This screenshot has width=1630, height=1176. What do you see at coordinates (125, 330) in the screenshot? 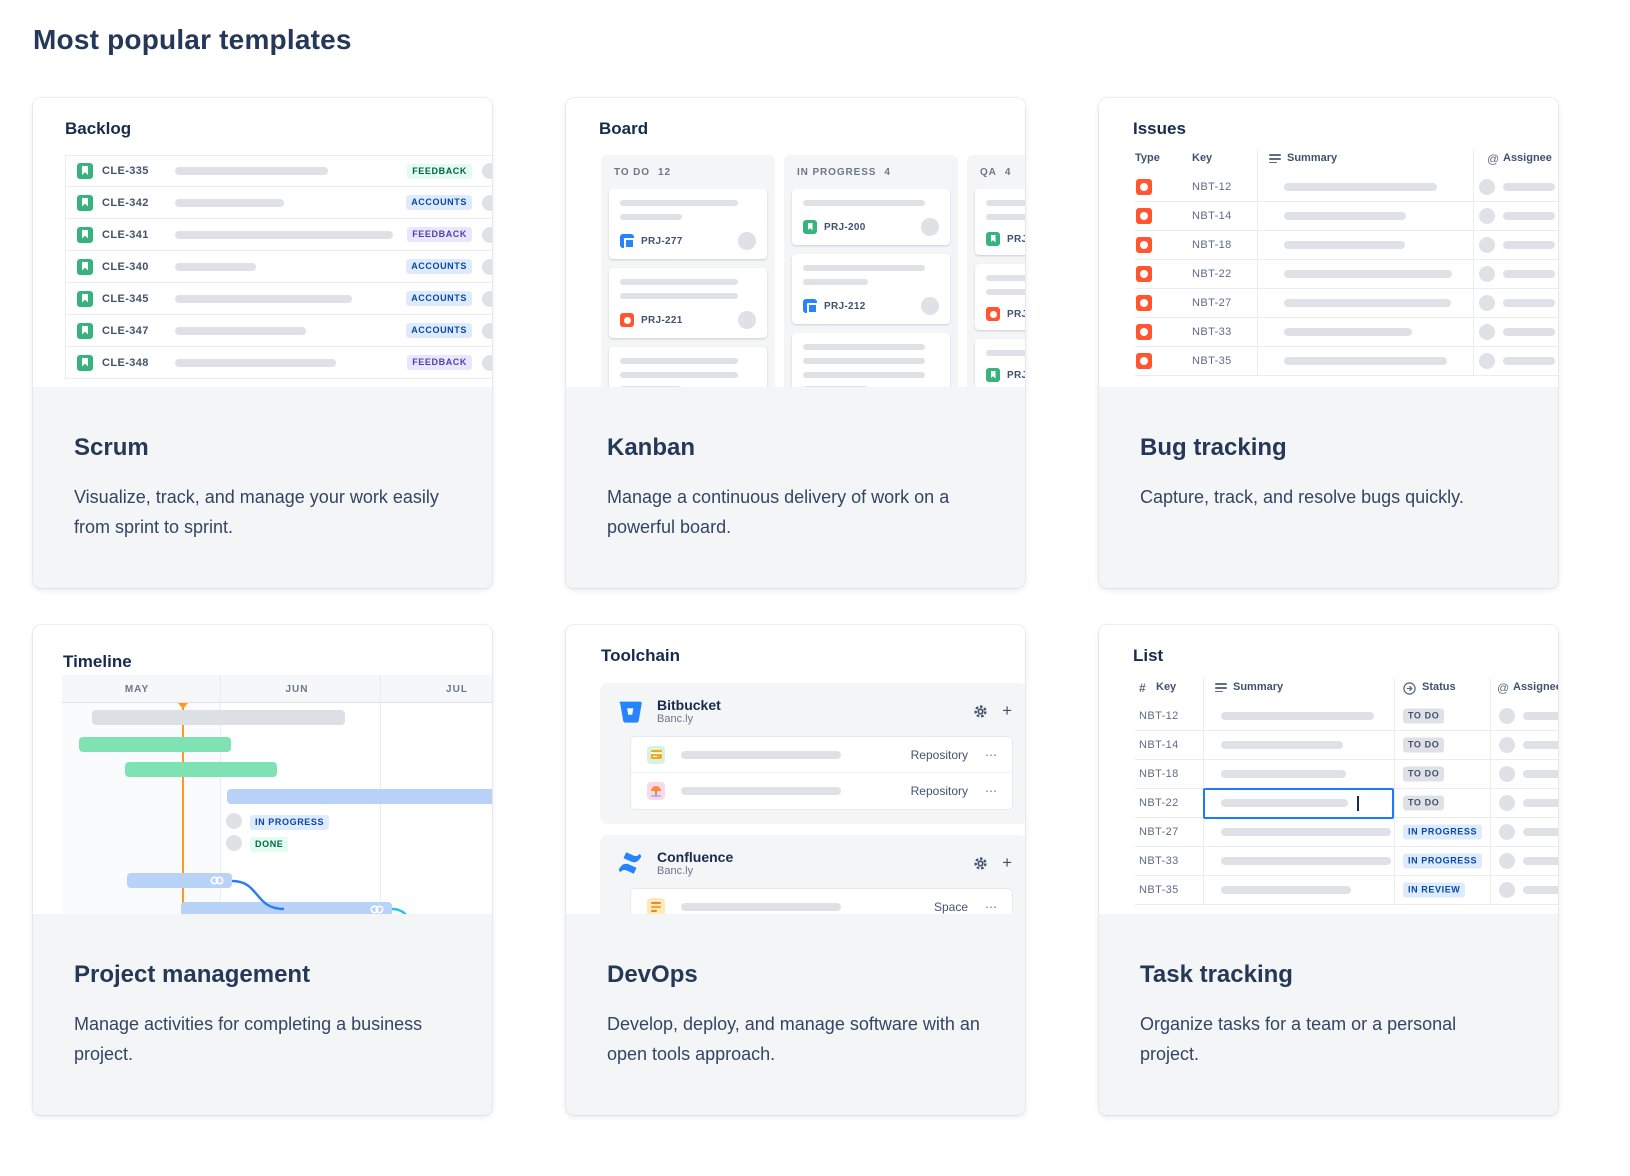
I see `issue-key: CLE-347` at bounding box center [125, 330].